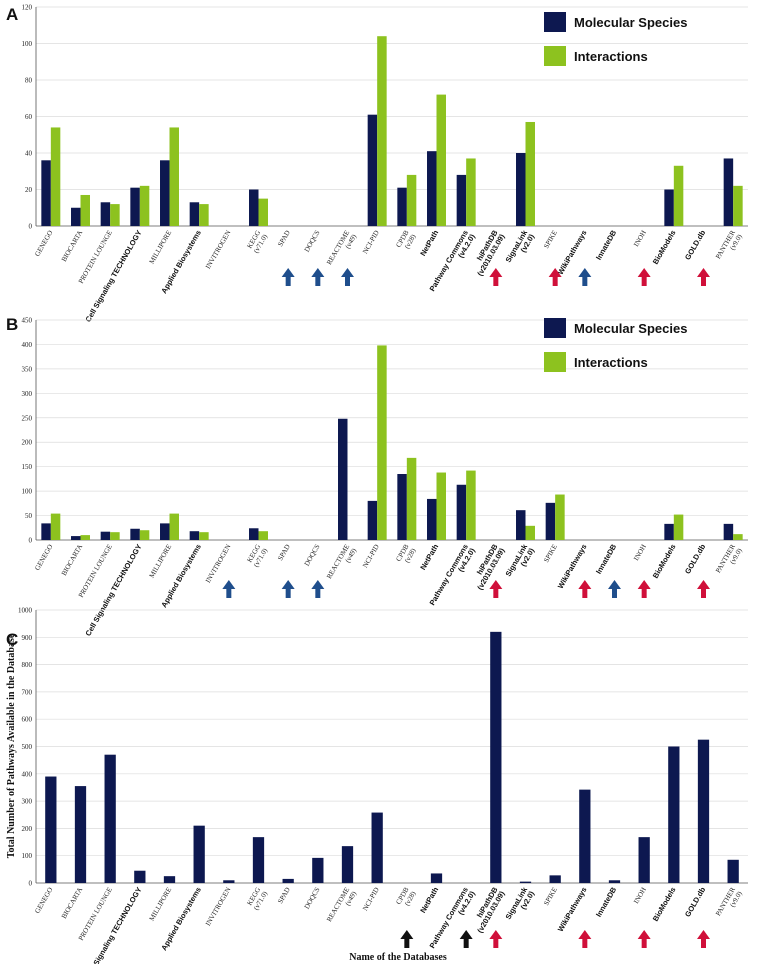 This screenshot has width=760, height=964. I want to click on panel-letter-b: B, so click(12, 324).